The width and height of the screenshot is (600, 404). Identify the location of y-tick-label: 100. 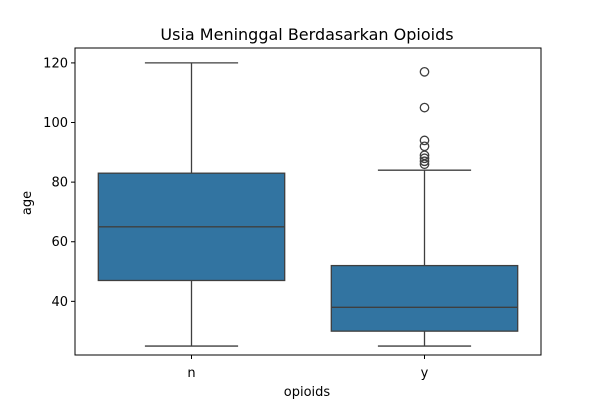
(55, 123).